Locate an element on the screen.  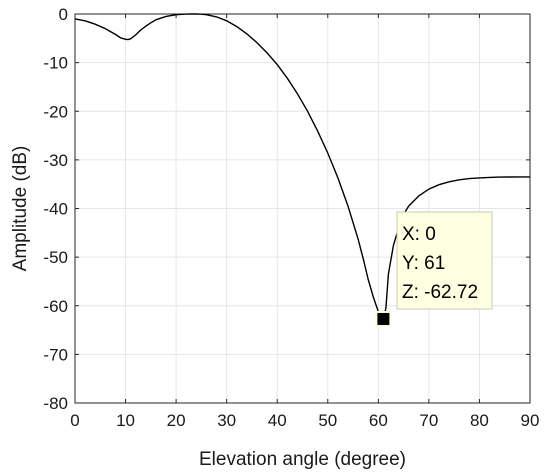
datatip-z-label: Z: -62.72 is located at coordinates (440, 292).